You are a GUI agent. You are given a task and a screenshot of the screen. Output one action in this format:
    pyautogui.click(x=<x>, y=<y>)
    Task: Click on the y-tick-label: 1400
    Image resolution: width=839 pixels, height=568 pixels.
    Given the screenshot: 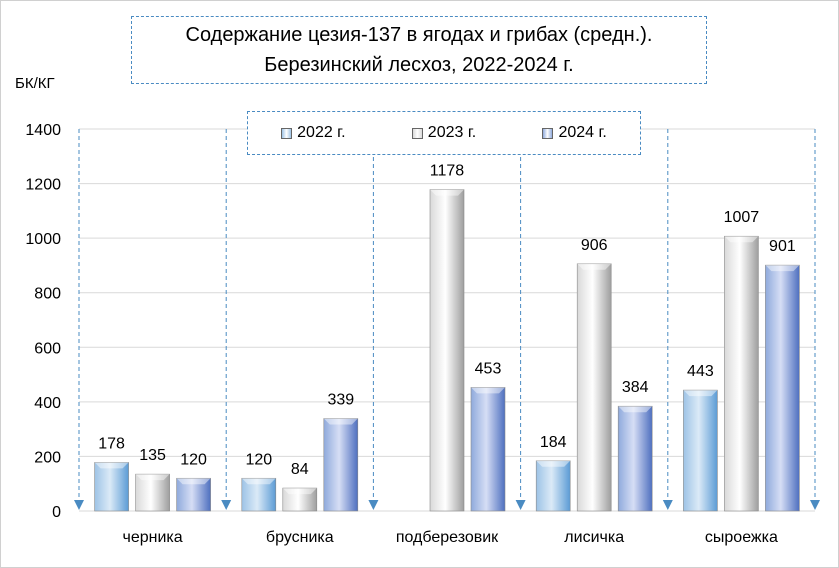 What is the action you would take?
    pyautogui.click(x=43, y=130)
    